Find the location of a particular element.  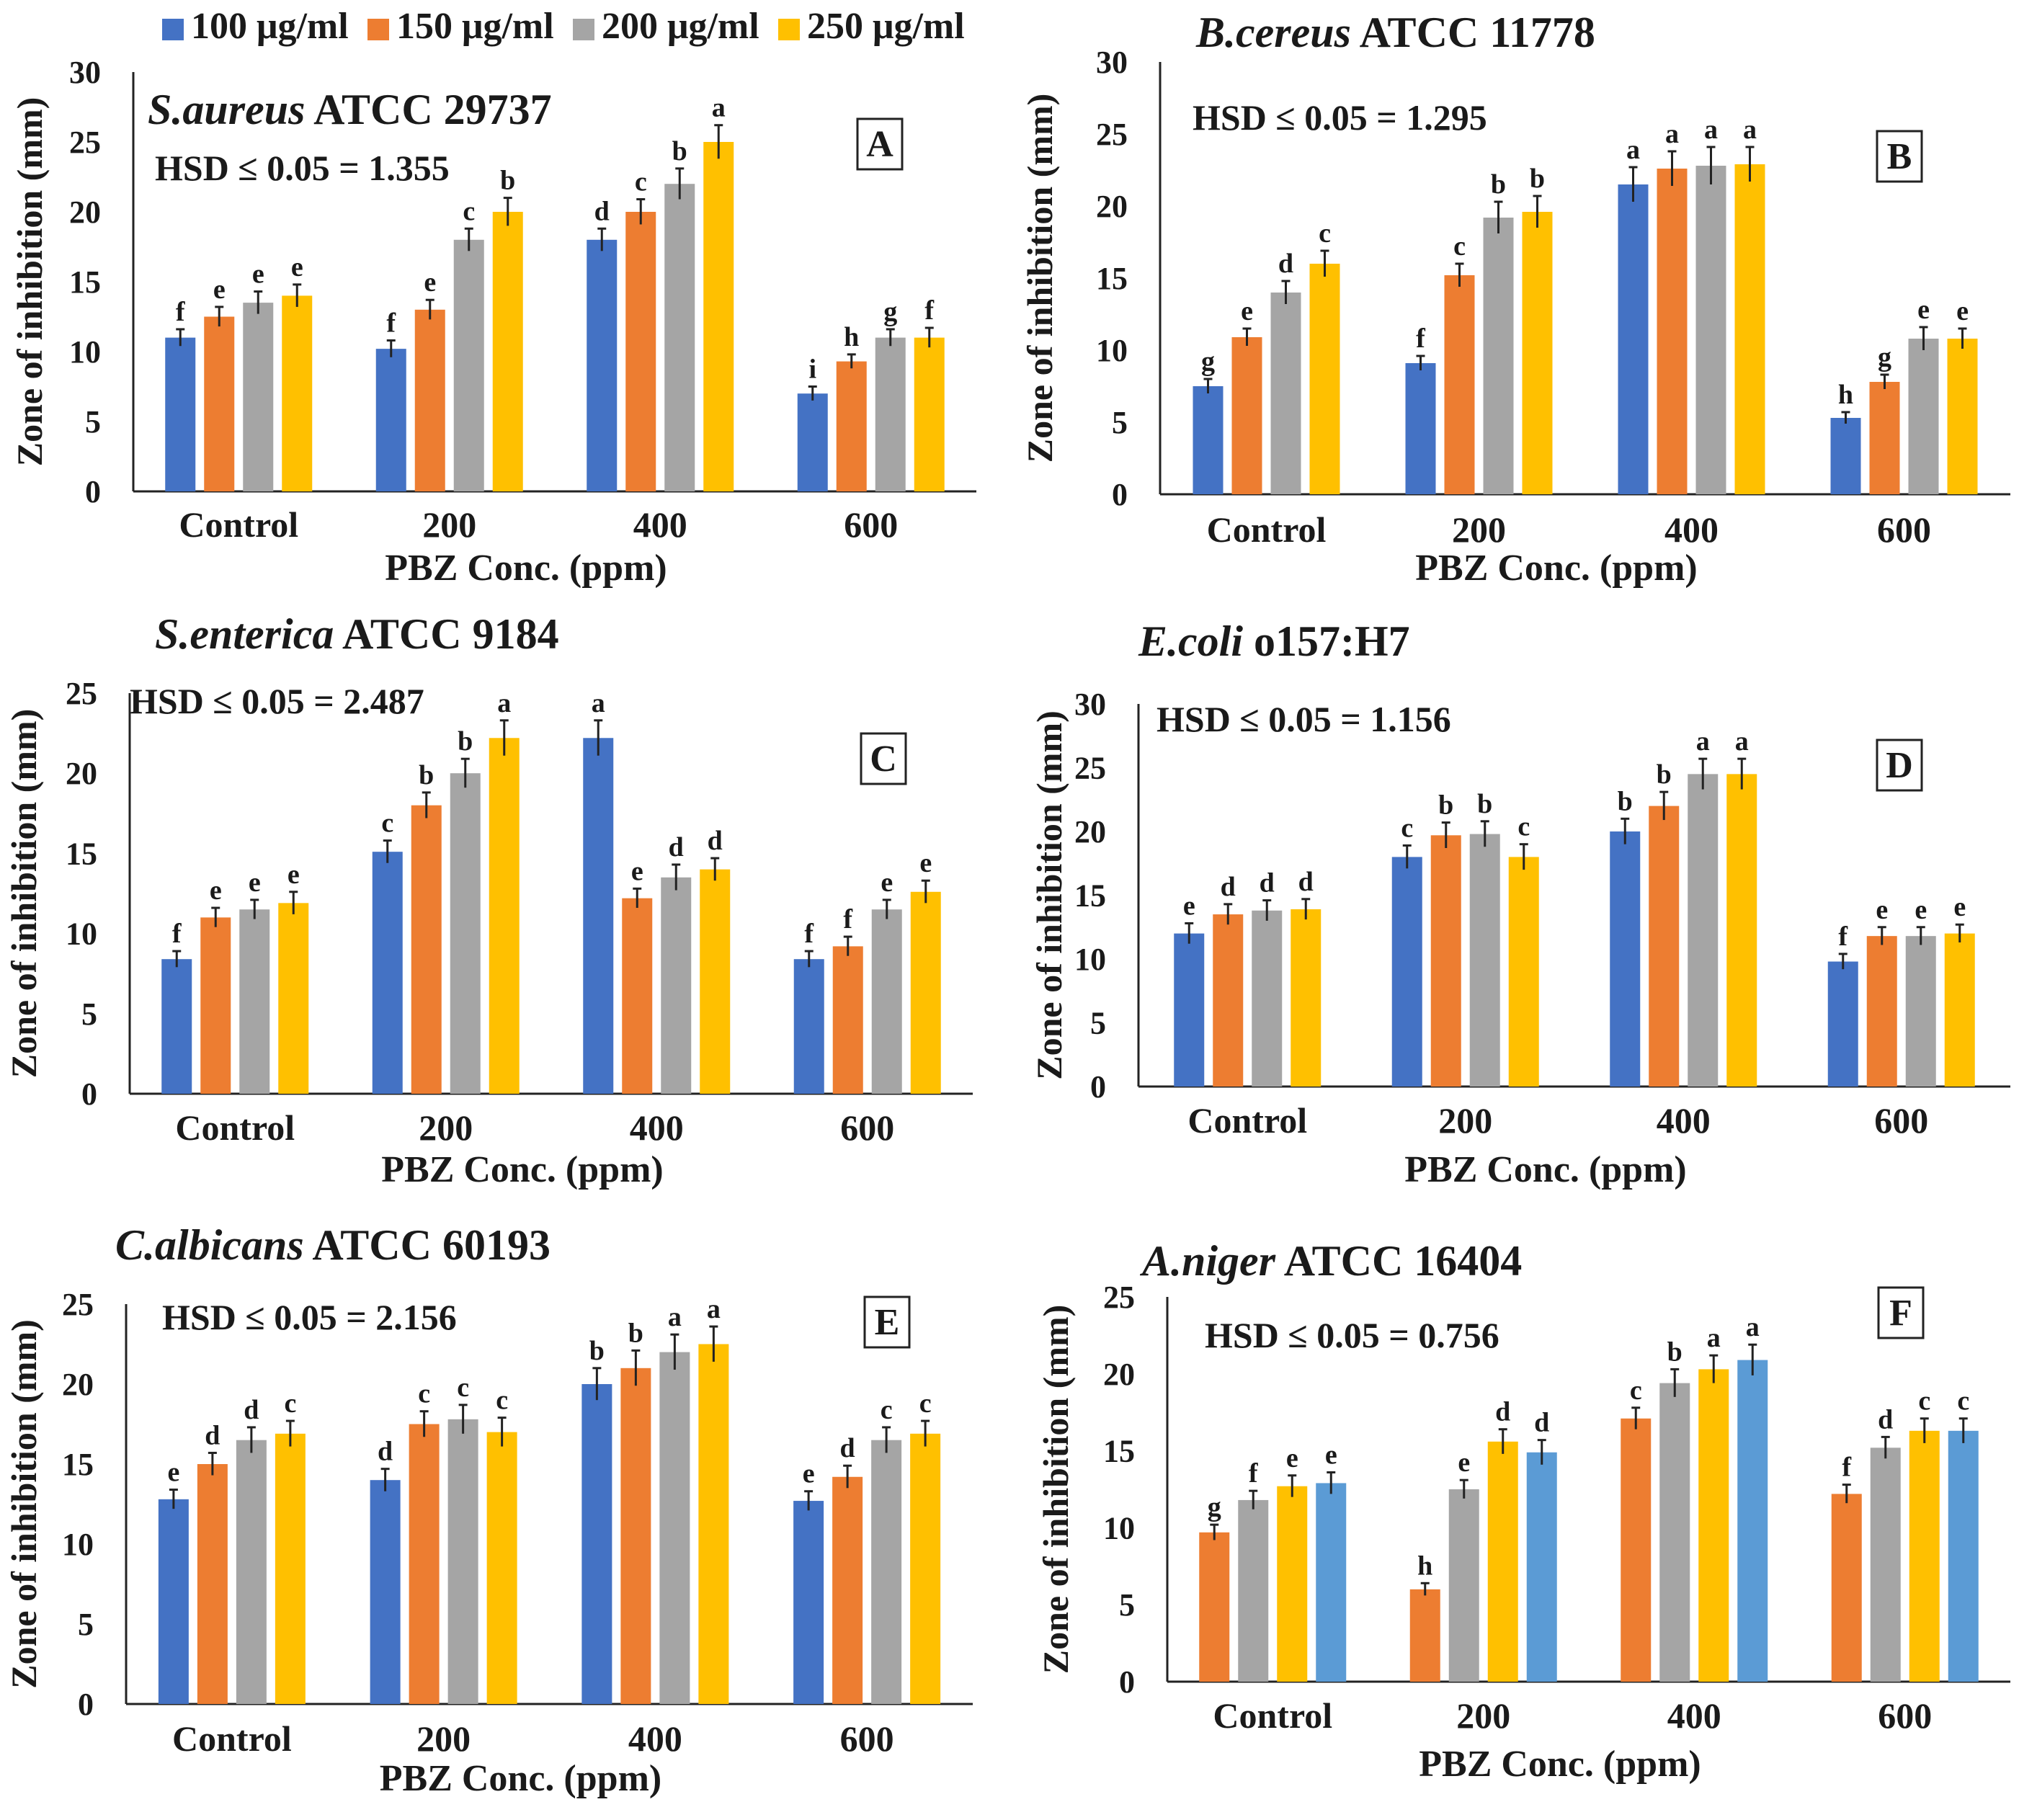

title-species: A.niger is located at coordinates (1207, 1261).